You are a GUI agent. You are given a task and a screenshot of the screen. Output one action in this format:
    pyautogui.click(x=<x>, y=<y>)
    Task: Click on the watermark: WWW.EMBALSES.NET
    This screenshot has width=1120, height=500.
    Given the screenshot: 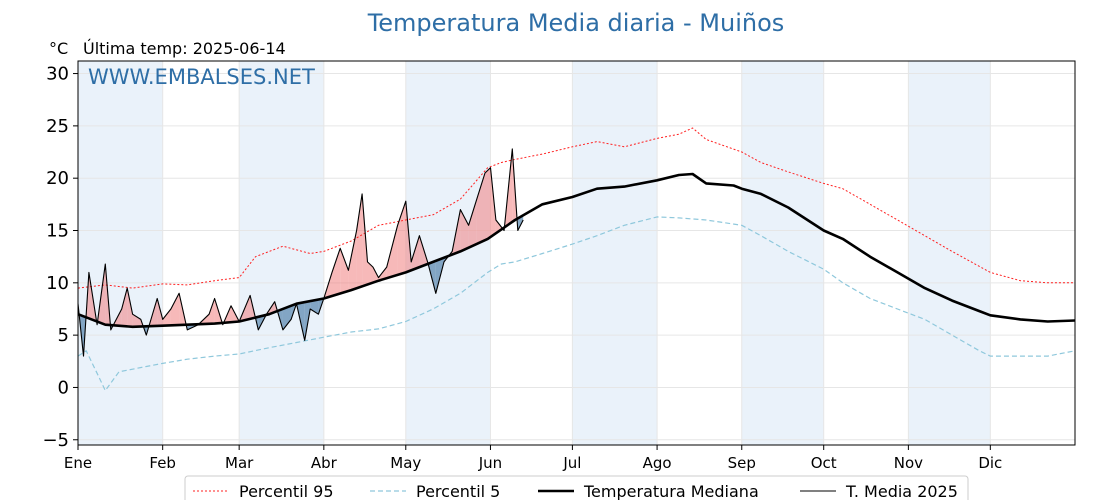 What is the action you would take?
    pyautogui.click(x=201, y=77)
    